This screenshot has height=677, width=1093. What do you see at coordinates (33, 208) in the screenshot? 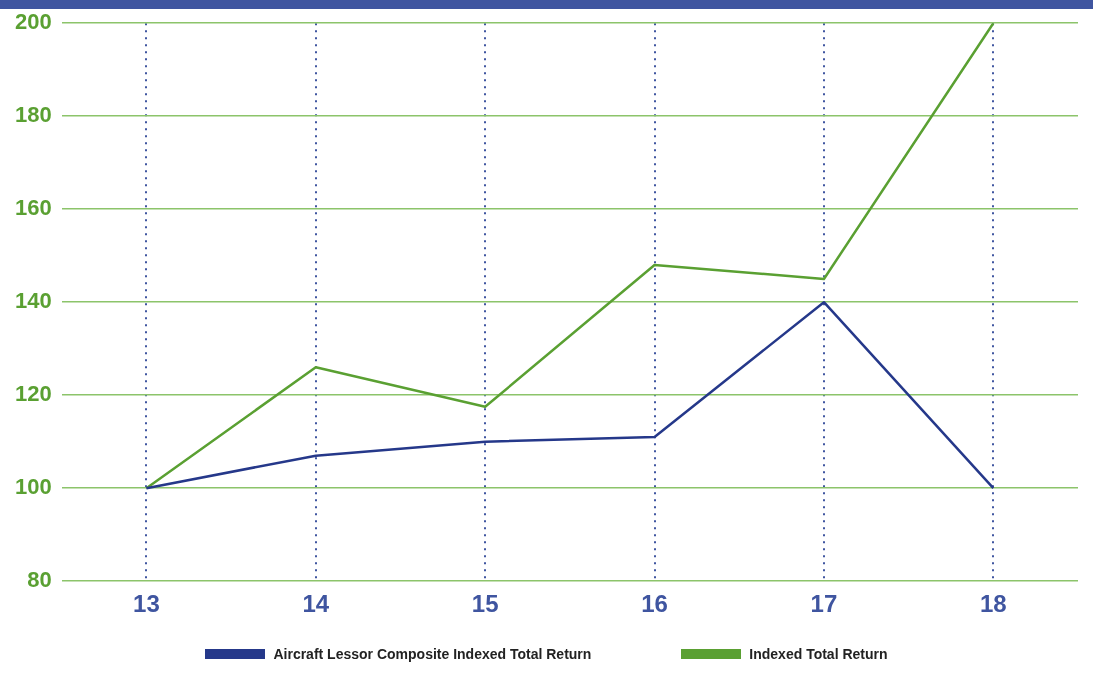
I see `y-tick-label: 160` at bounding box center [33, 208].